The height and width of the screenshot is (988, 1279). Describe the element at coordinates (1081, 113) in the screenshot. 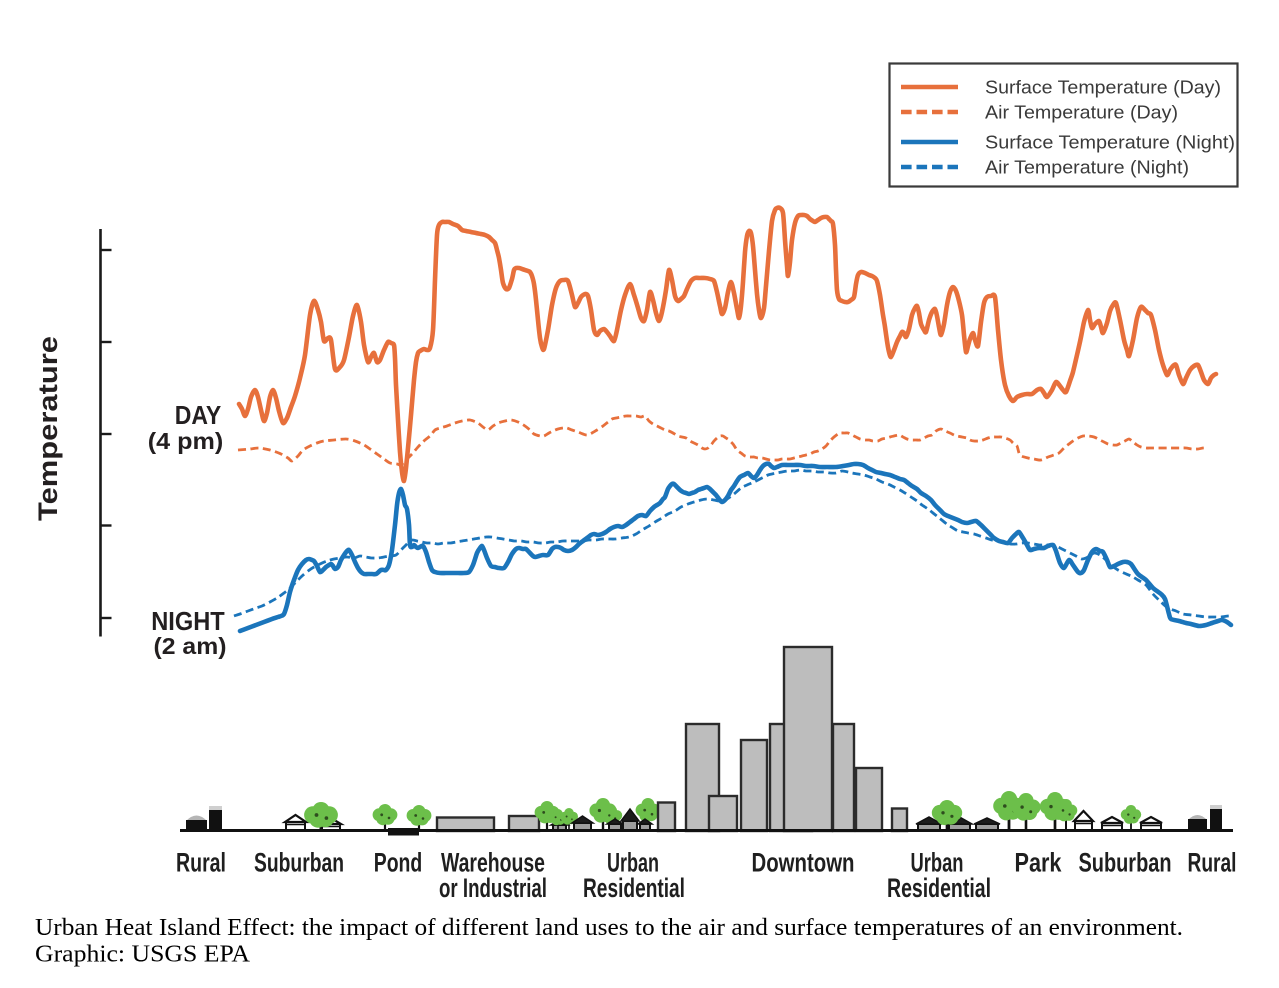

I see `svg-text: Air Temperature (Day)` at that location.